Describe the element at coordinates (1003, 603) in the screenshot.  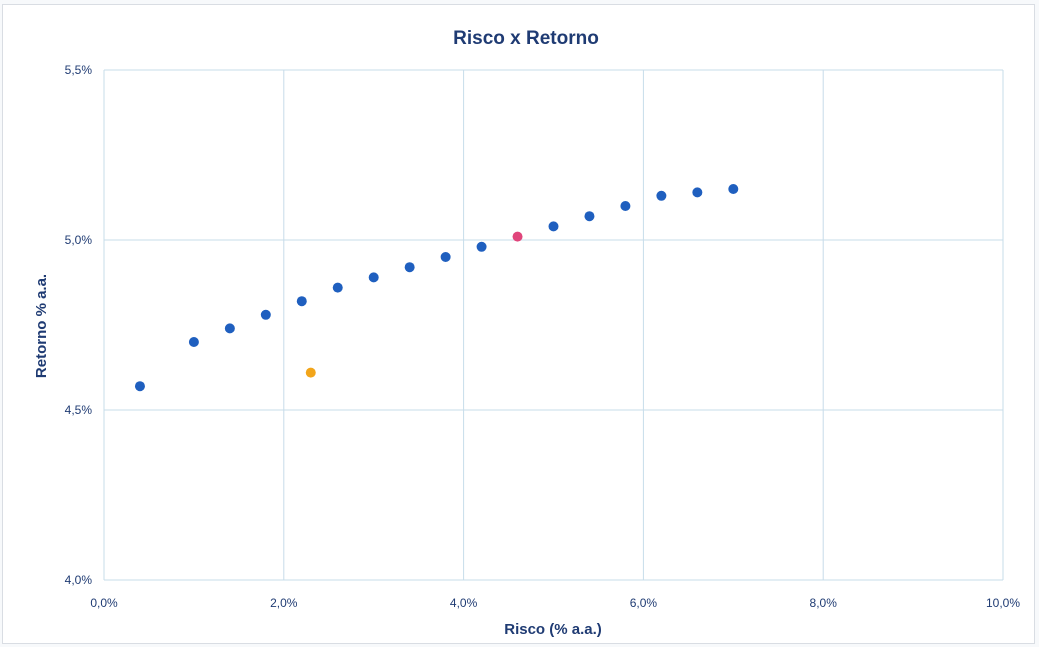
I see `x-tick-label: 10,0%` at that location.